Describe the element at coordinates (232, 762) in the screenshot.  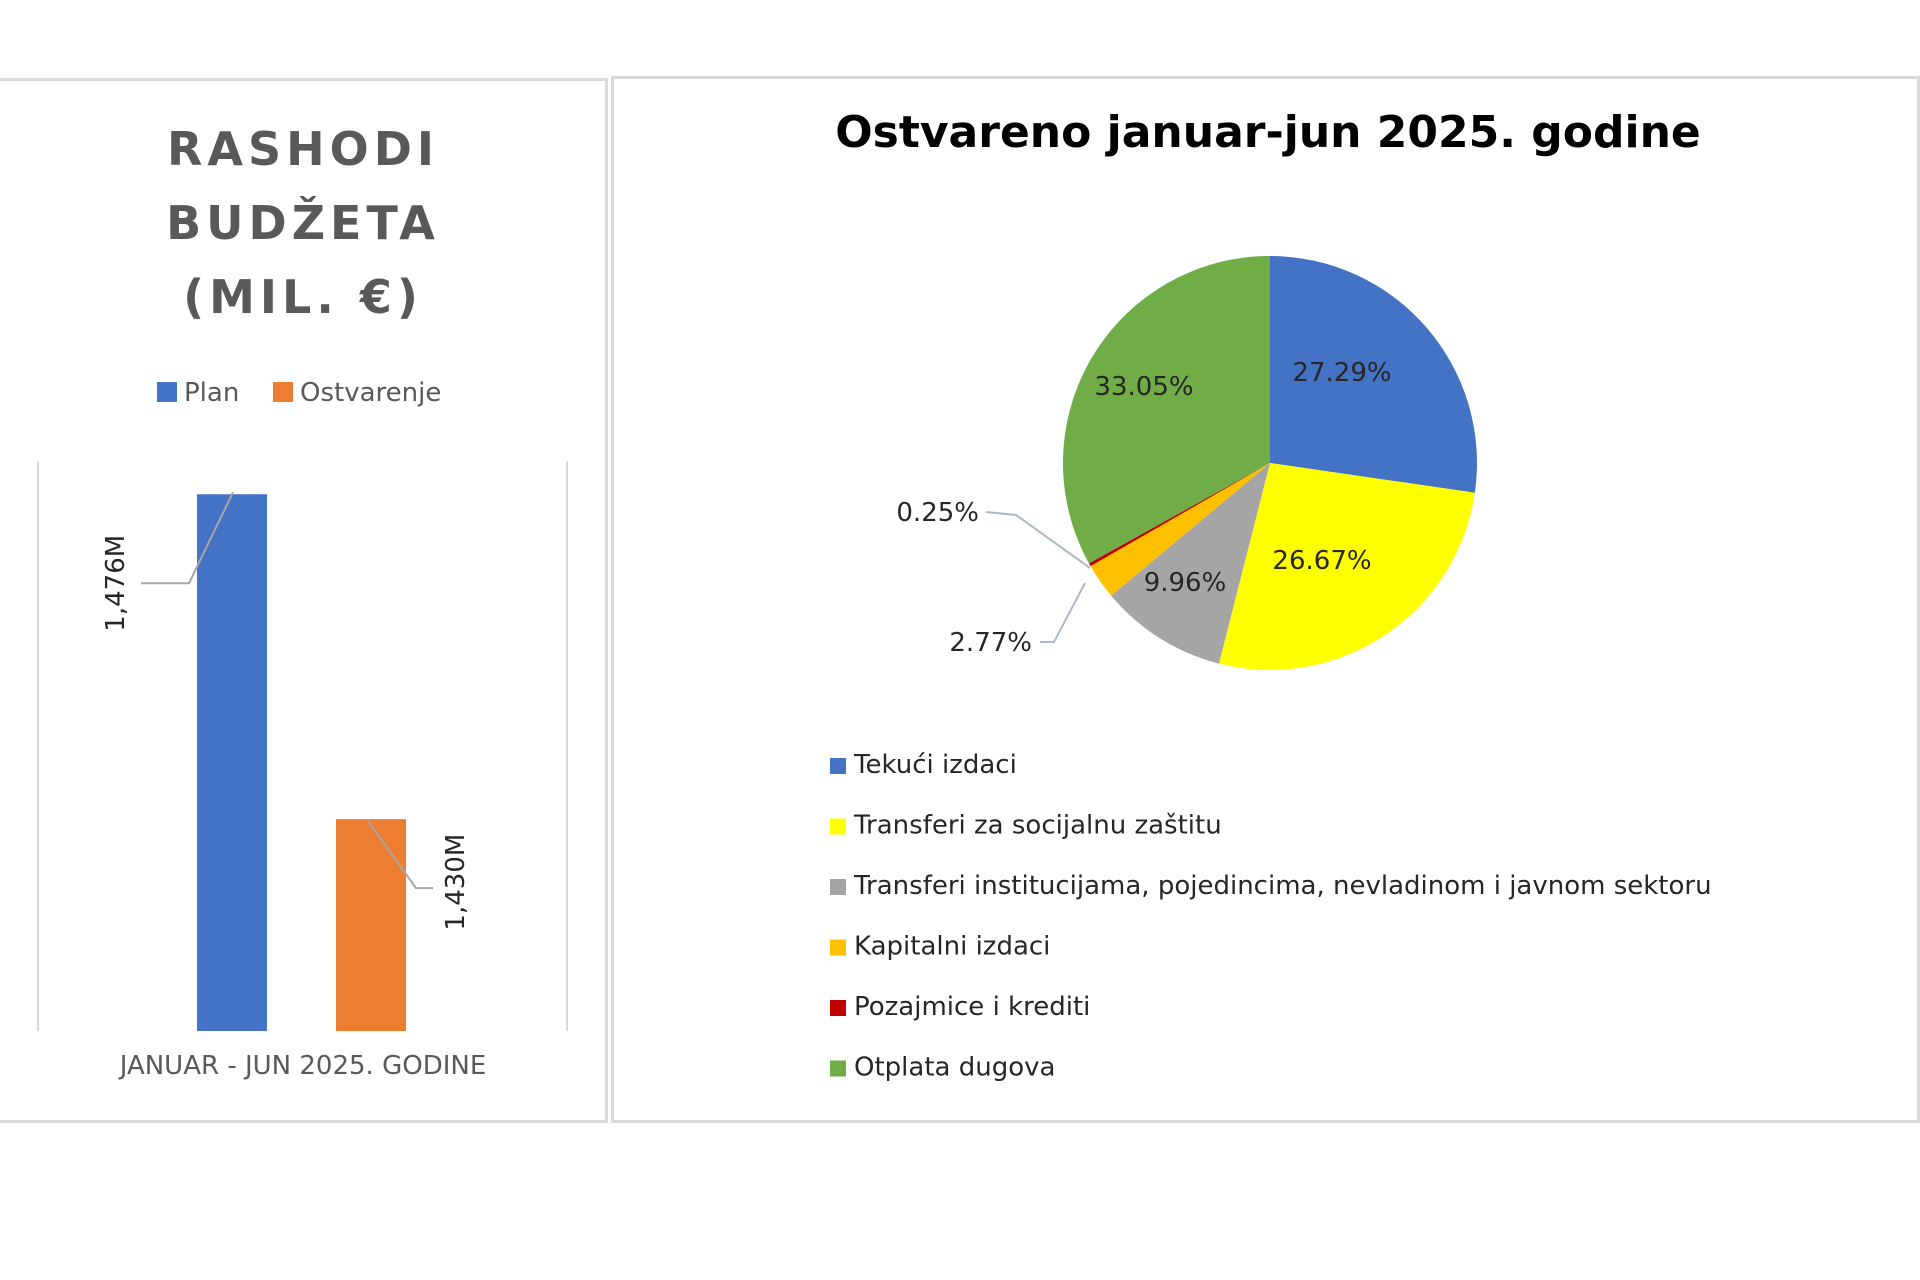
I see `bar-plan` at that location.